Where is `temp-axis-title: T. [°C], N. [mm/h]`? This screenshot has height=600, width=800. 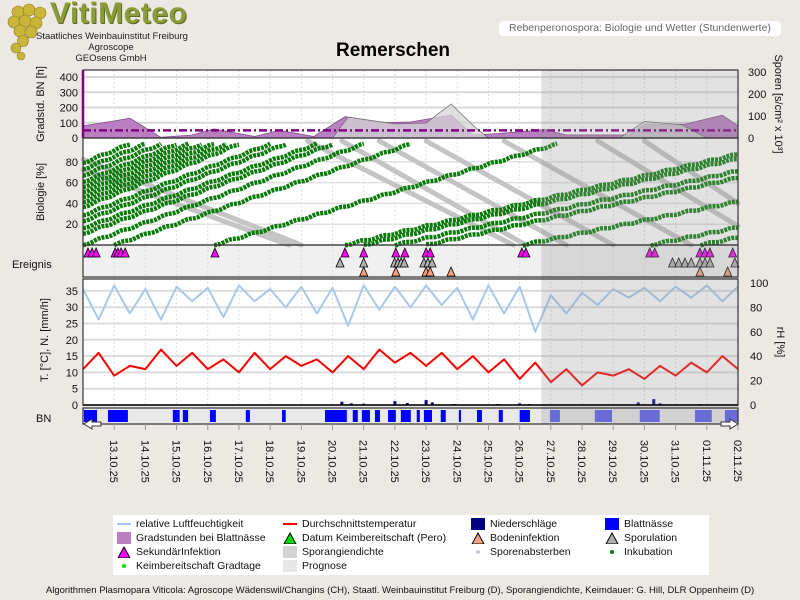
temp-axis-title: T. [°C], N. [mm/h] is located at coordinates (45, 340).